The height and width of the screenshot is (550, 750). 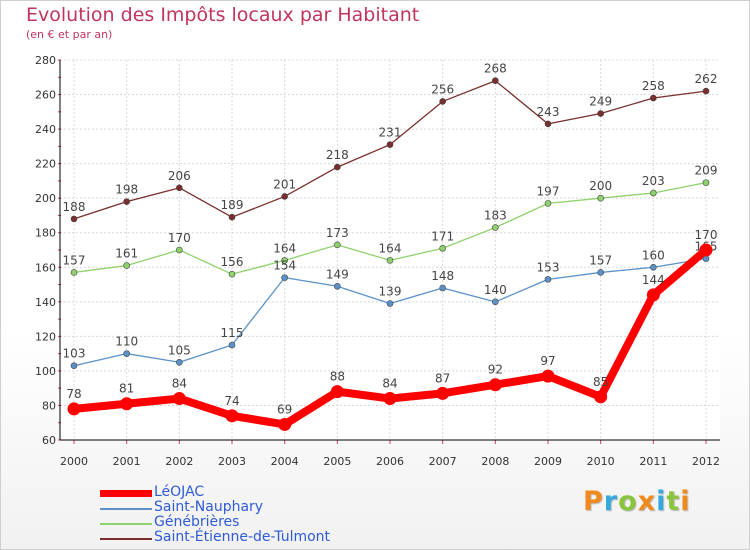 I want to click on data-label-saint-nauphary: 139, so click(x=390, y=292).